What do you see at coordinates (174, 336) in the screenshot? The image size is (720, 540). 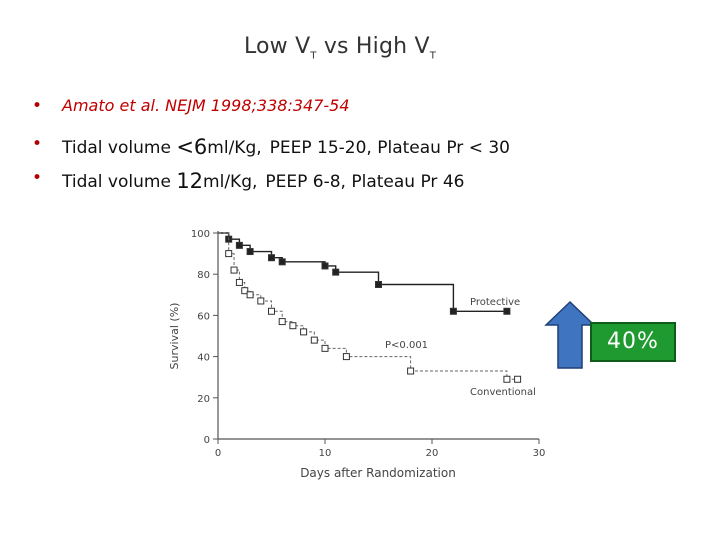 I see `y-axis-label: Survival (%)` at bounding box center [174, 336].